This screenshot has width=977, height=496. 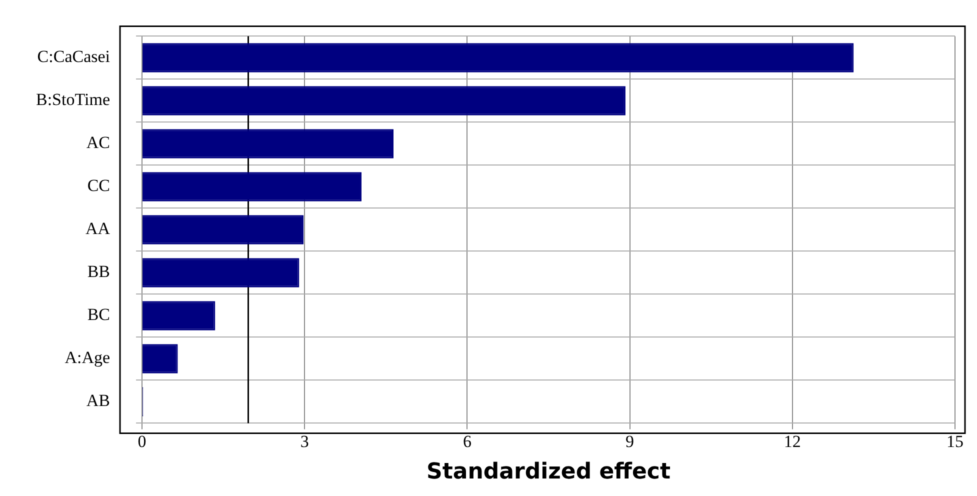 I want to click on x-tick-label: 15, so click(x=955, y=441).